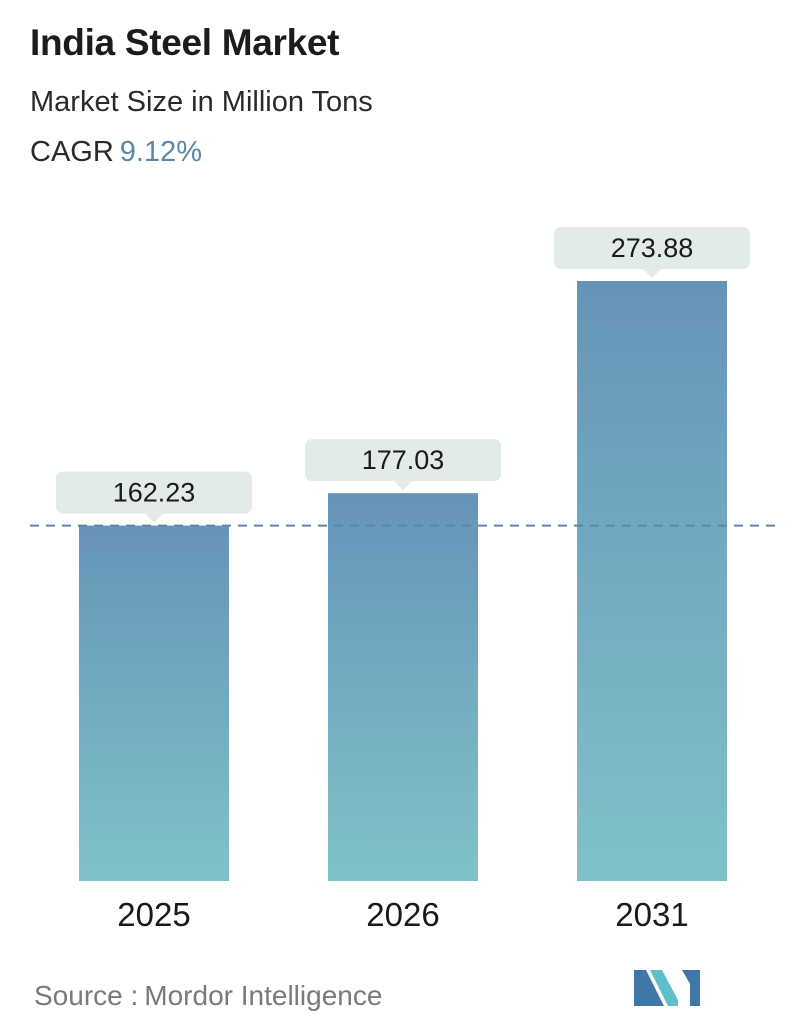  I want to click on logo-shape-left, so click(649, 988).